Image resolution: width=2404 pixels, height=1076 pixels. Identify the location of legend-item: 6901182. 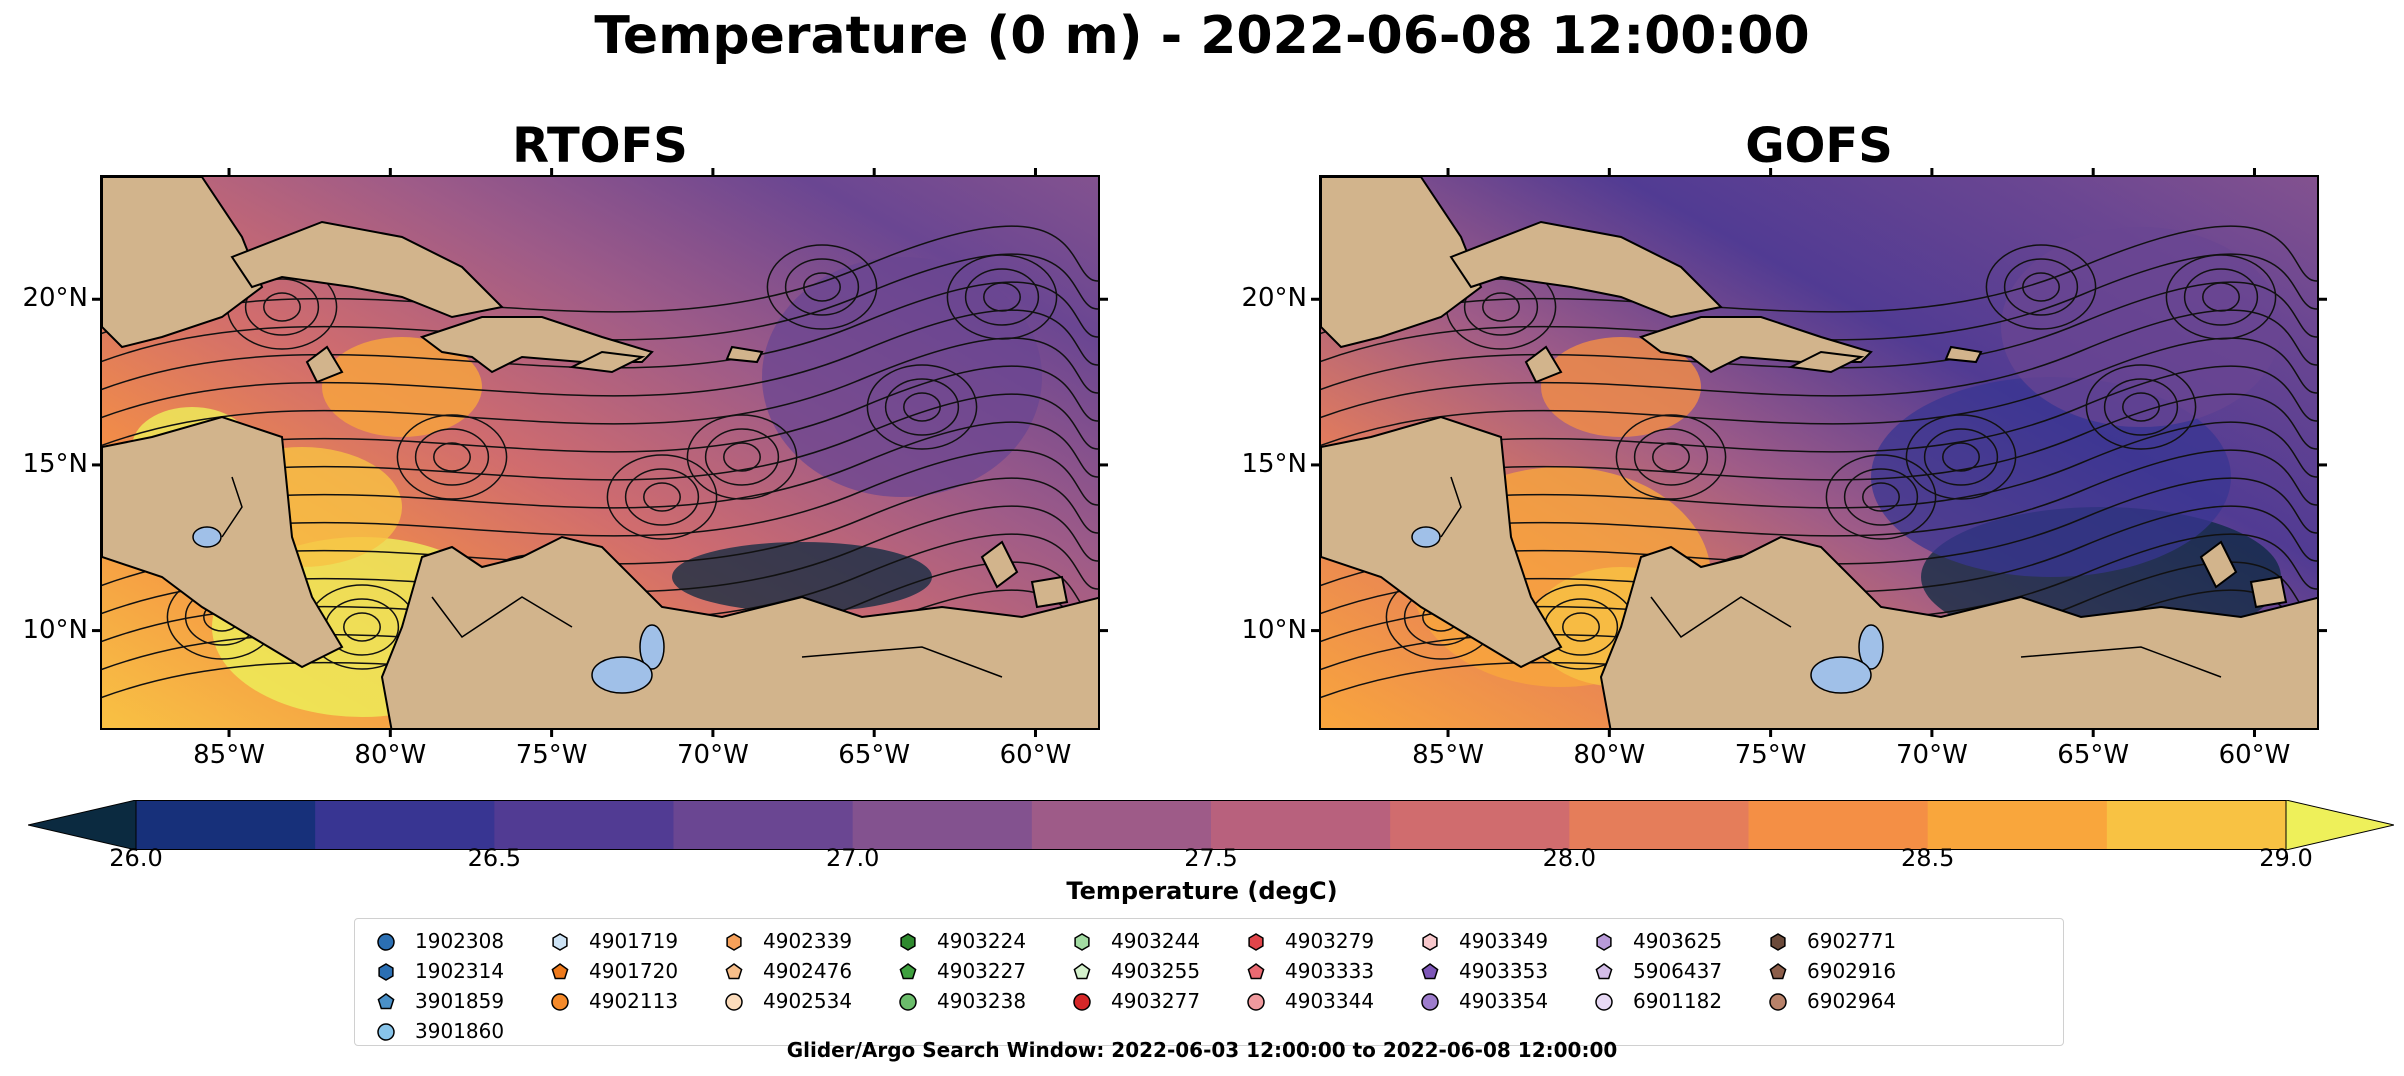
(1678, 1001).